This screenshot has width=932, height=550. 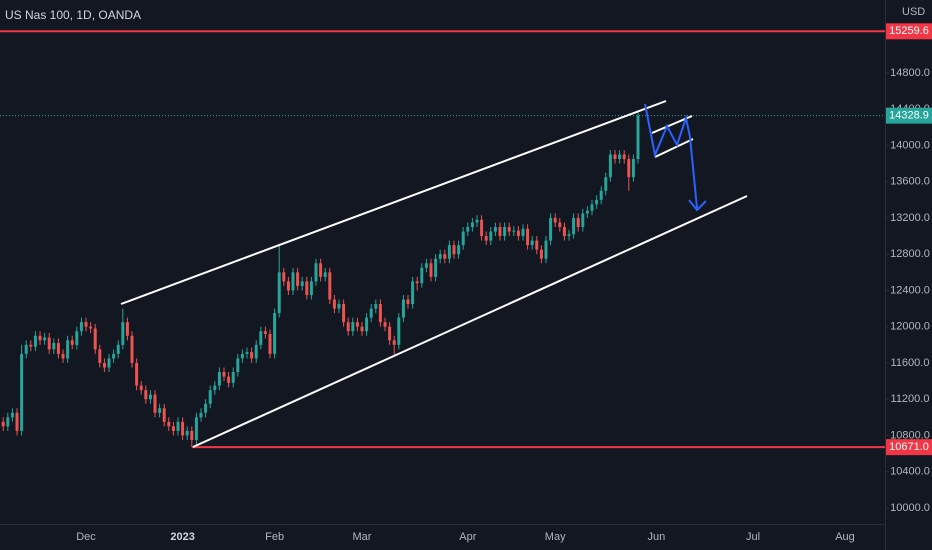 What do you see at coordinates (910, 182) in the screenshot?
I see `y-tick-label: 13600.0` at bounding box center [910, 182].